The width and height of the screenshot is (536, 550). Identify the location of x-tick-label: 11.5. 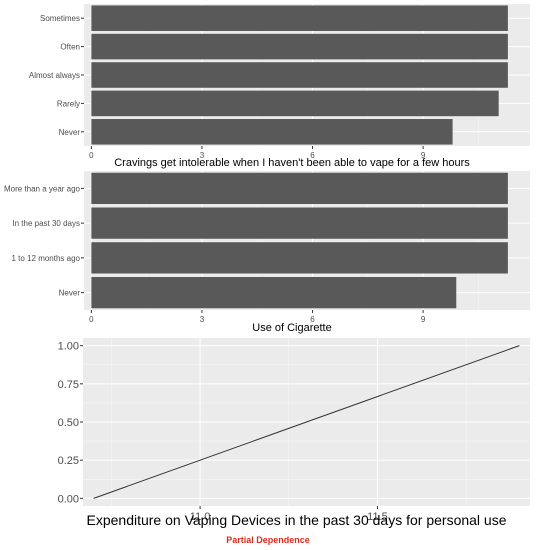
(377, 517).